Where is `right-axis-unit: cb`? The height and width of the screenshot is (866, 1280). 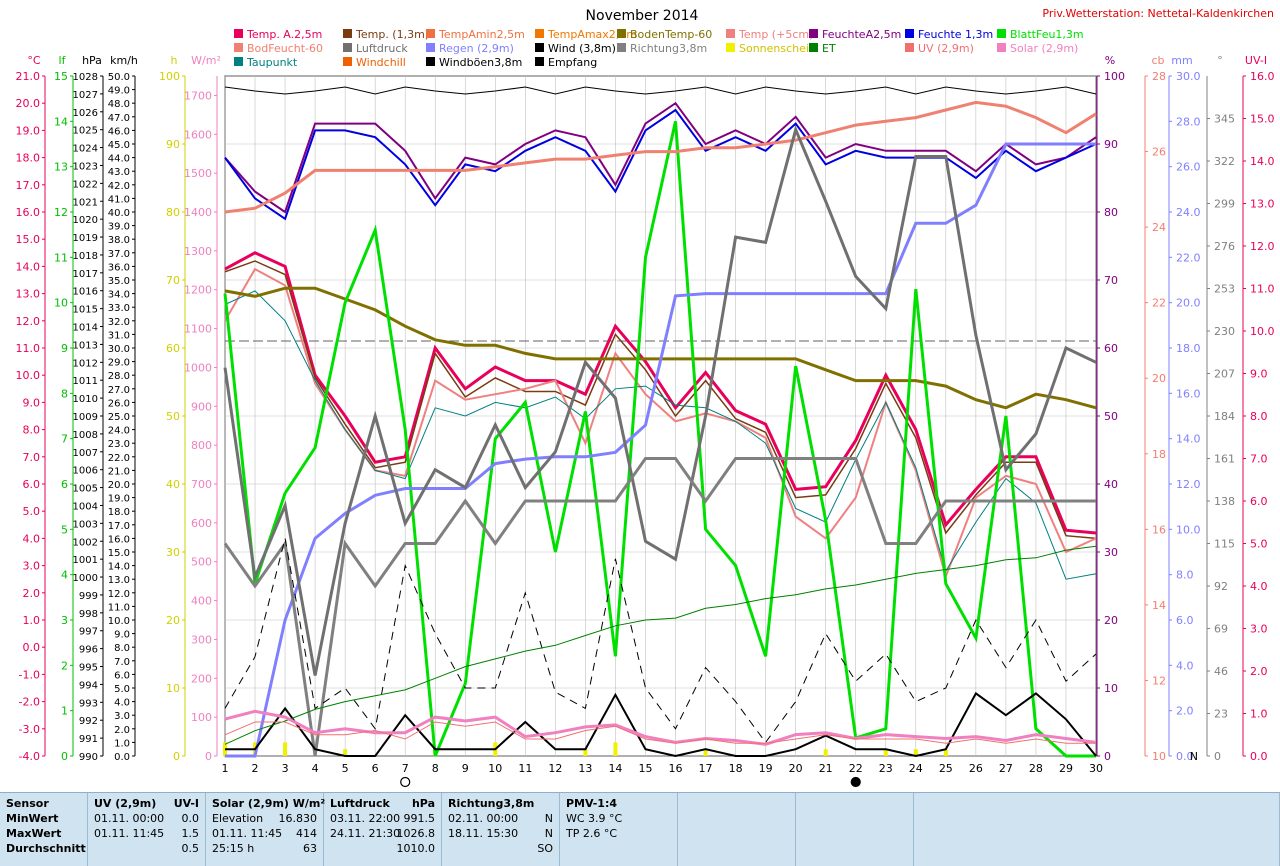
right-axis-unit: cb is located at coordinates (1157, 60).